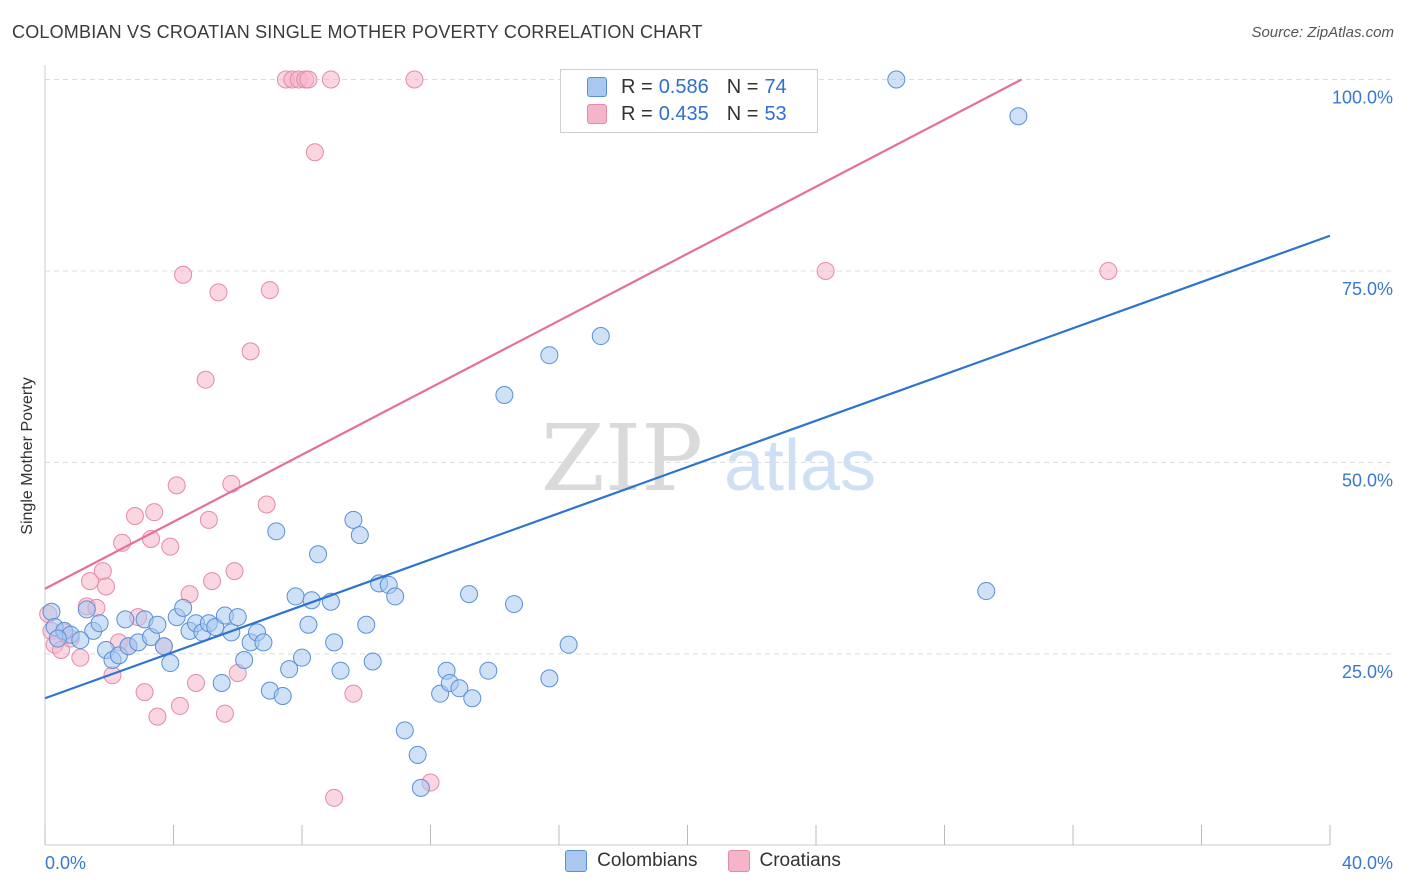 This screenshot has height=892, width=1406. What do you see at coordinates (597, 114) in the screenshot?
I see `legend-swatch-croatians` at bounding box center [597, 114].